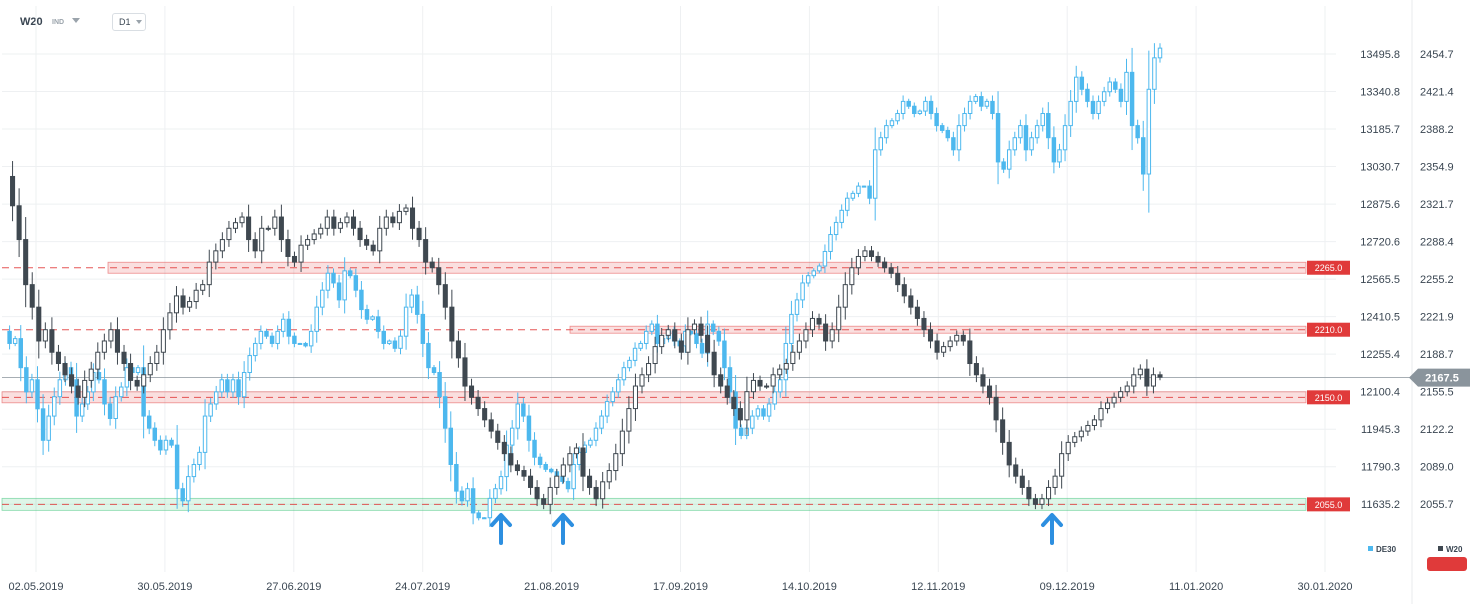 This screenshot has width=1482, height=604. What do you see at coordinates (1380, 505) in the screenshot?
I see `left-axis-tick: 11635.2` at bounding box center [1380, 505].